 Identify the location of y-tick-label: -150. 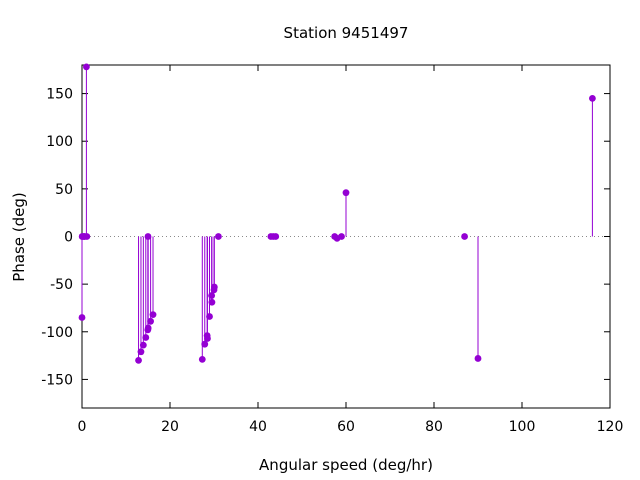
(57, 380).